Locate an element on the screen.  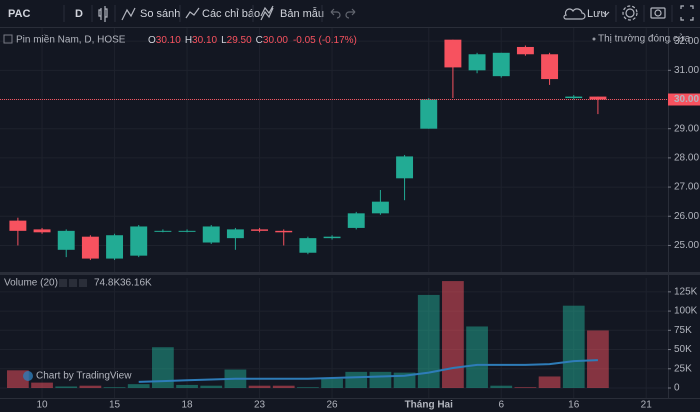
y-tick-label: 26.00 is located at coordinates (686, 216).